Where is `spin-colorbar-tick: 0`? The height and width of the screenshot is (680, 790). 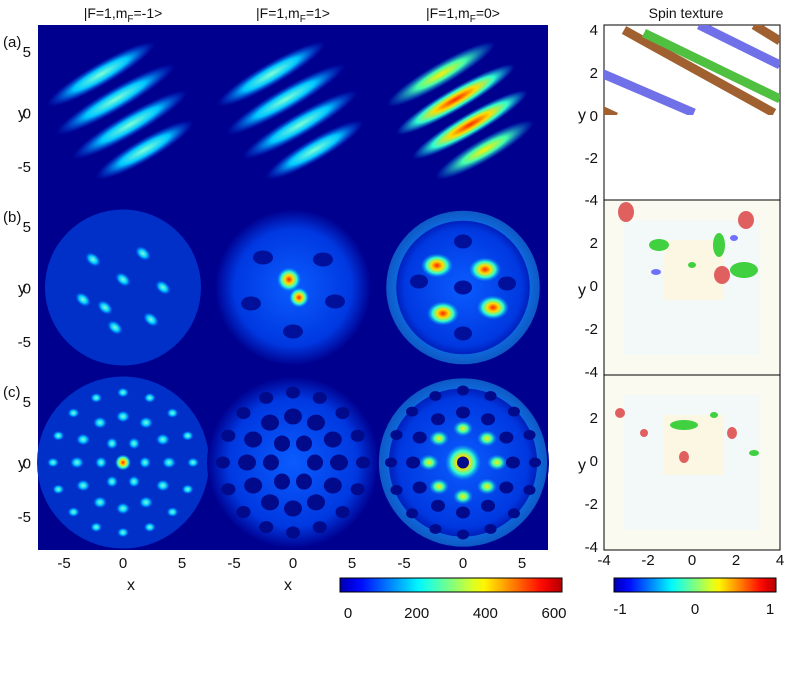 spin-colorbar-tick: 0 is located at coordinates (695, 609).